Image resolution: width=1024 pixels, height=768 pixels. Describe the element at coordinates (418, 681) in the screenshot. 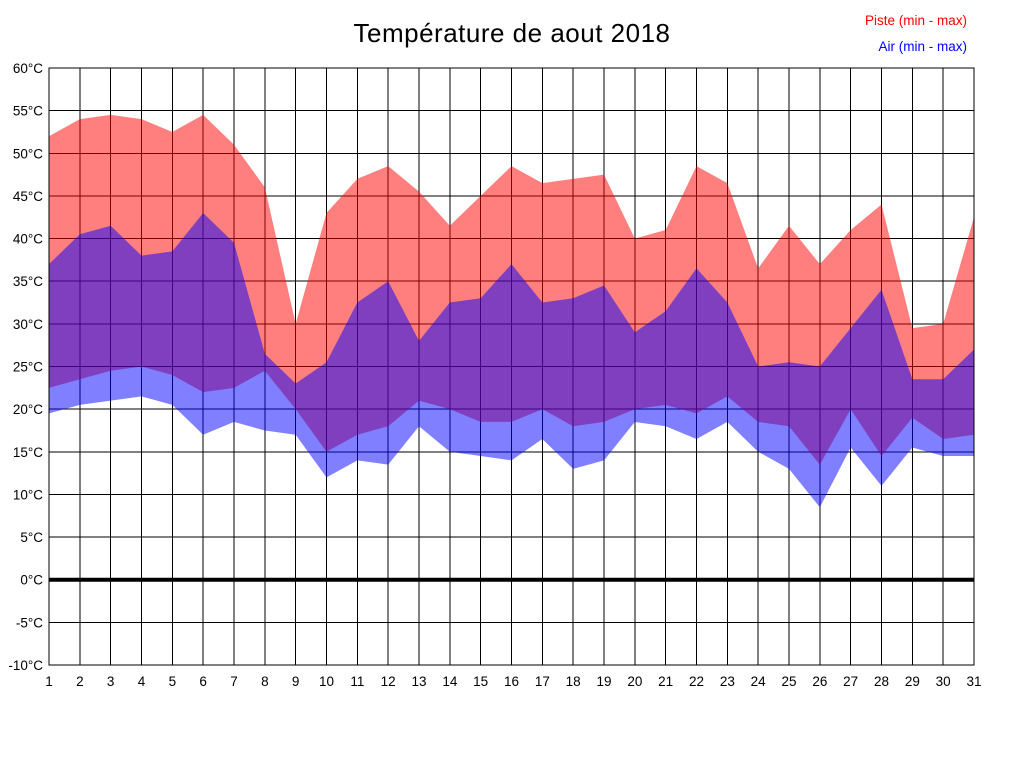

I see `x-tick-label: 13` at that location.